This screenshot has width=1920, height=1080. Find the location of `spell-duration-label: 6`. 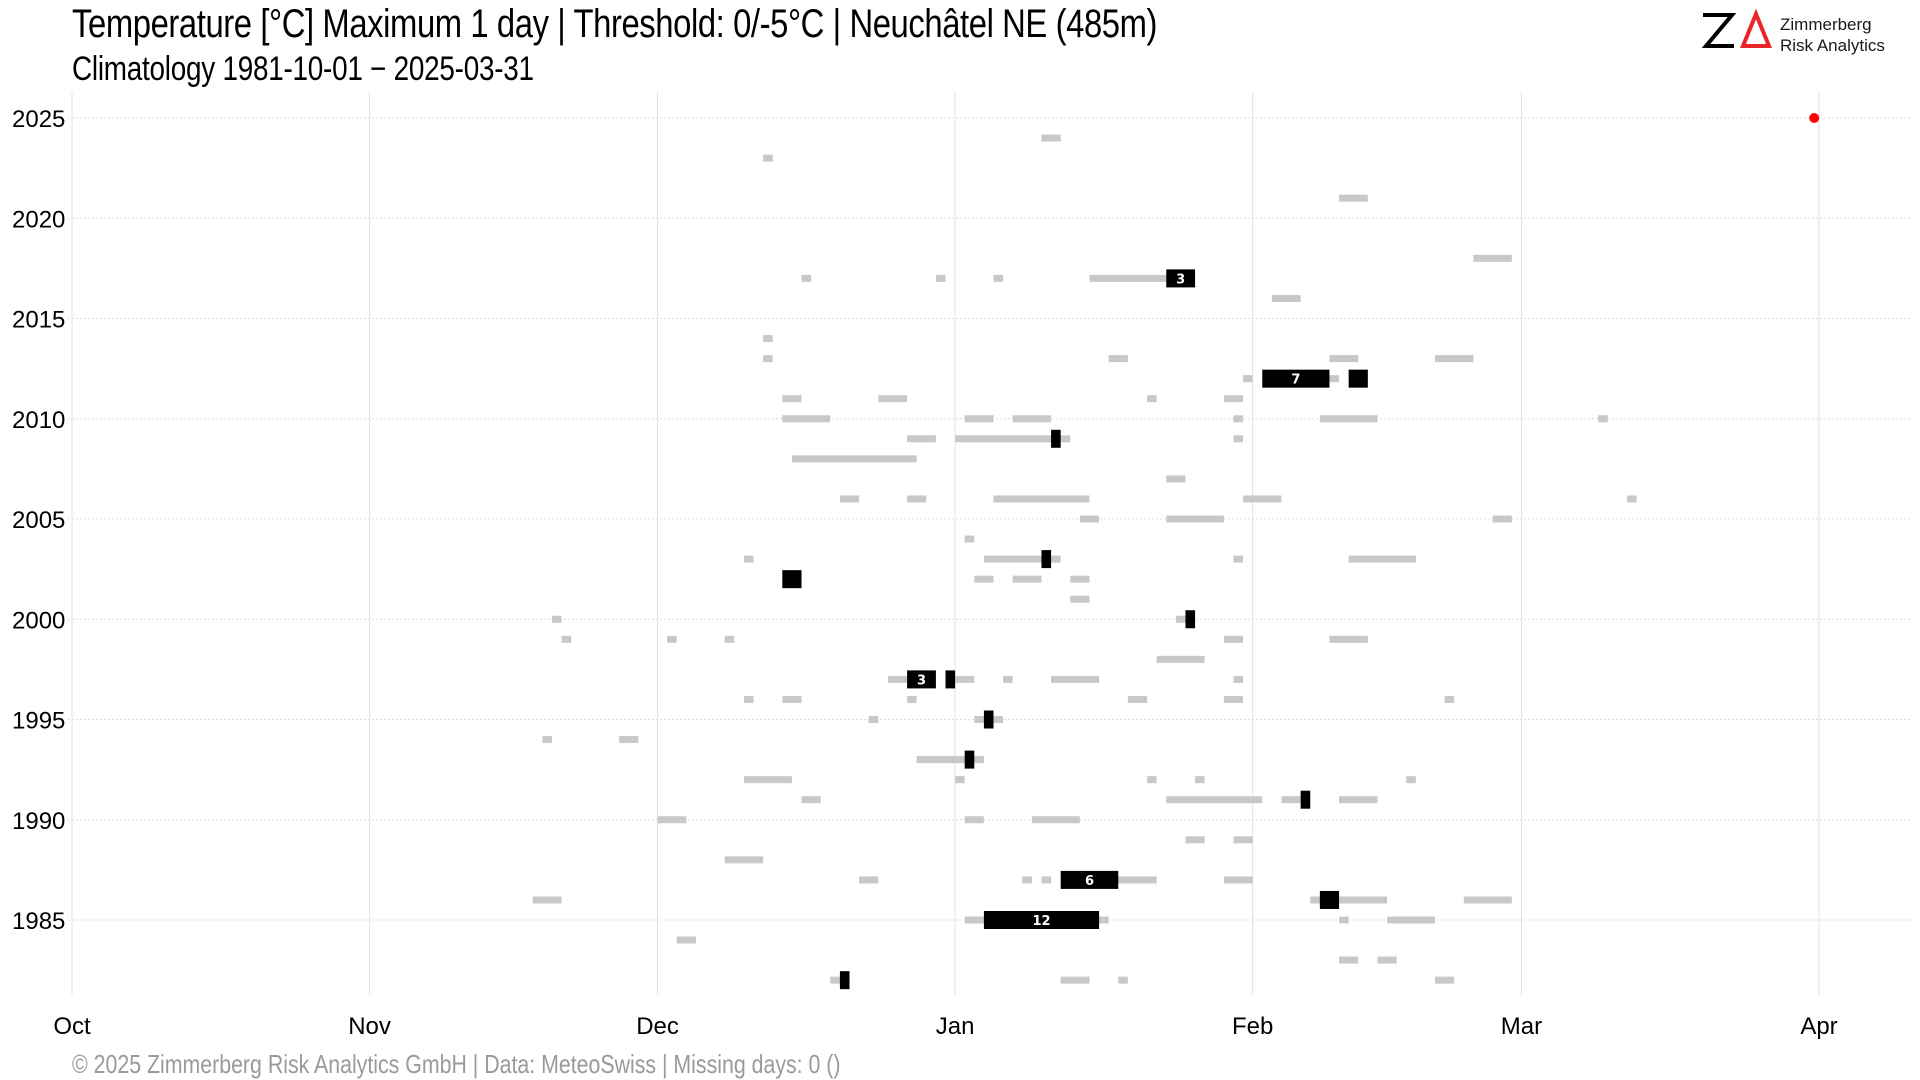

spell-duration-label: 6 is located at coordinates (1089, 881).